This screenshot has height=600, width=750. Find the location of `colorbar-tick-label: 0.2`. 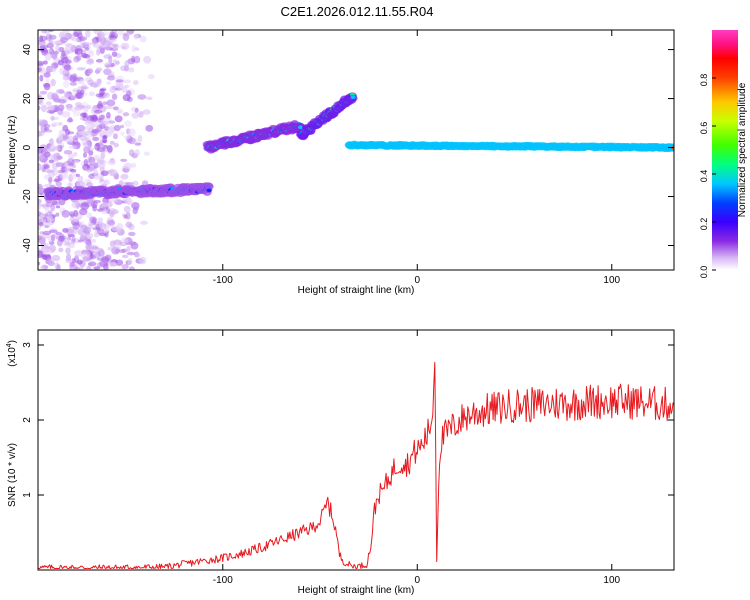

colorbar-tick-label: 0.2 is located at coordinates (704, 224).